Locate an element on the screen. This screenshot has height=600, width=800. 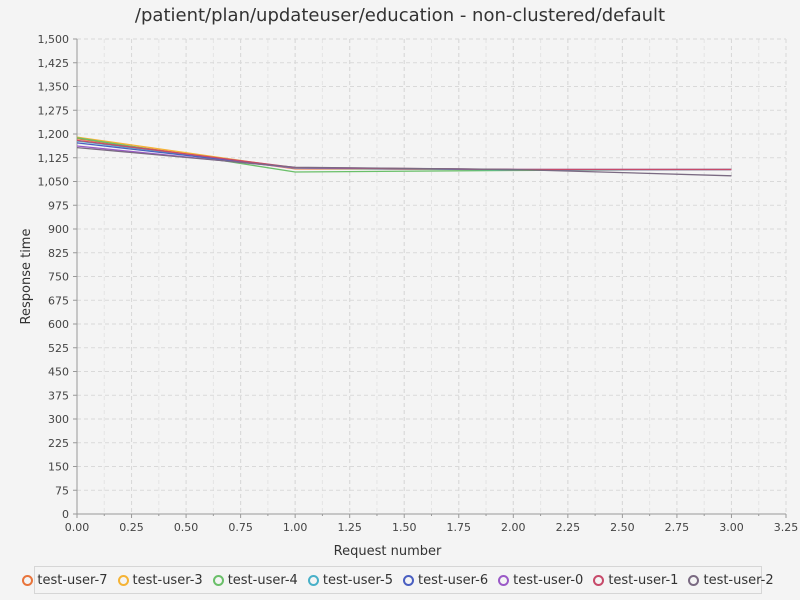
legend-item: test-user-4 is located at coordinates (255, 580).